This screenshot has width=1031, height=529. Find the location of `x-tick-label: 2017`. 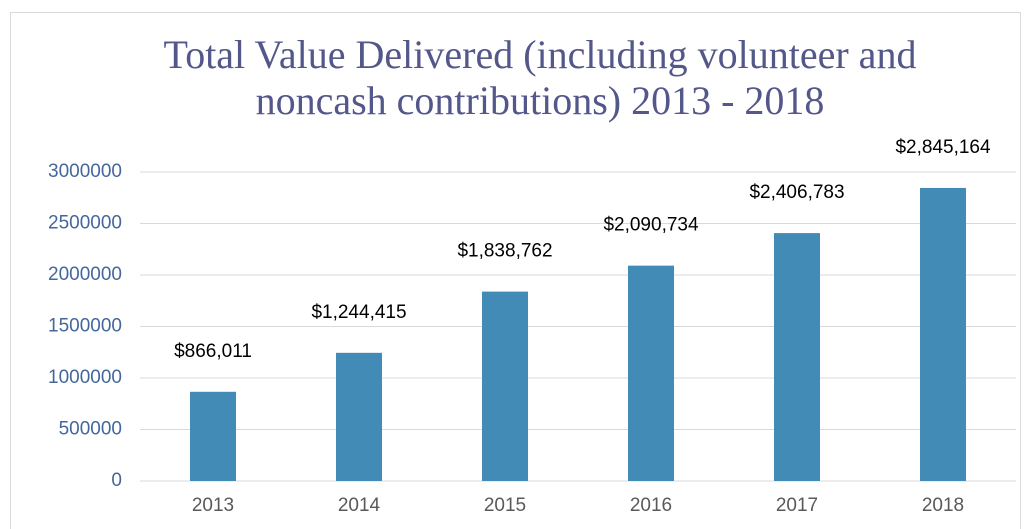

x-tick-label: 2017 is located at coordinates (797, 505).